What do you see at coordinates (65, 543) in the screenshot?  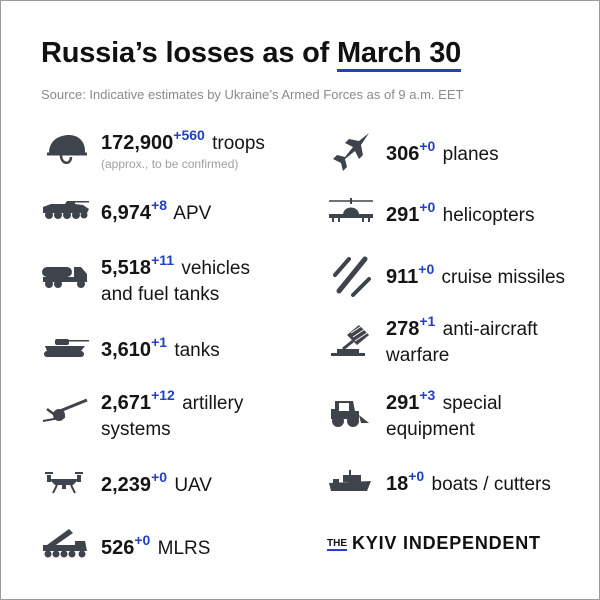 I see `mlrs-icon` at bounding box center [65, 543].